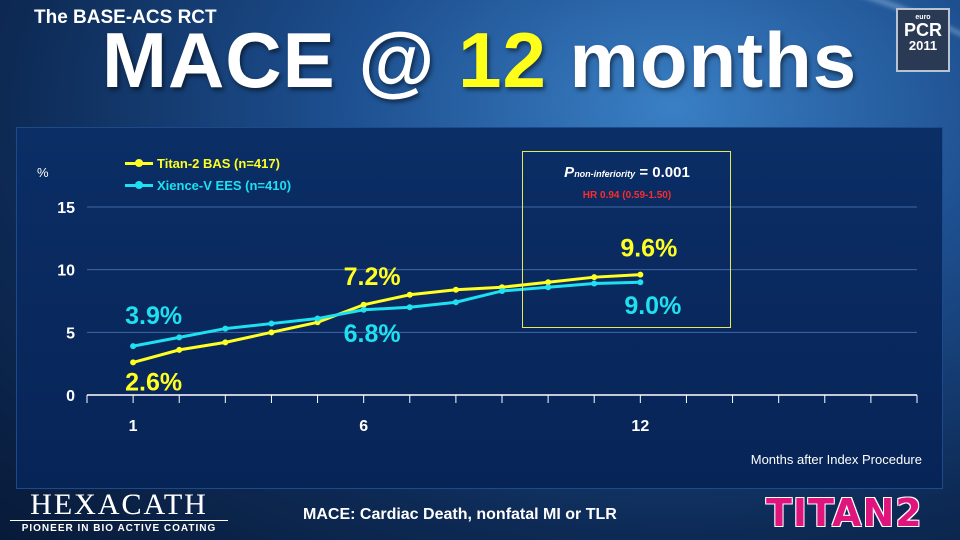 Image resolution: width=960 pixels, height=540 pixels. Describe the element at coordinates (923, 45) in the screenshot. I see `logo-year-text: 2011` at that location.